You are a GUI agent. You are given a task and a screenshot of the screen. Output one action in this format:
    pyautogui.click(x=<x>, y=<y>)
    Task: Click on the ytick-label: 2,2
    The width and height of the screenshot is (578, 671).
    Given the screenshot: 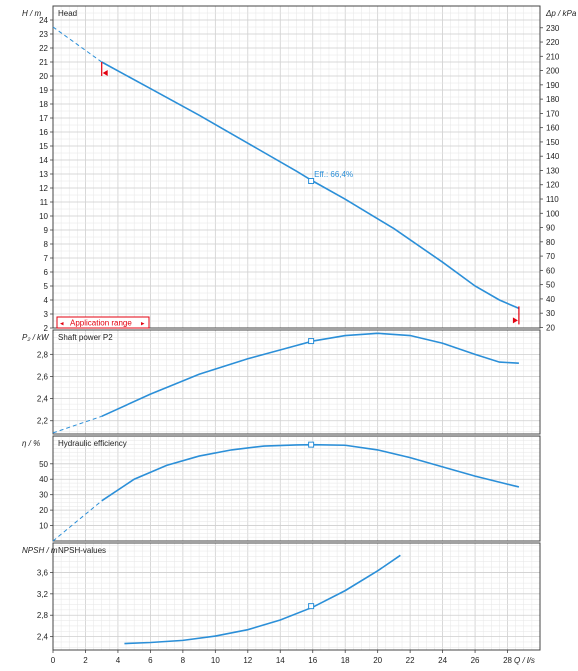 What is the action you would take?
    pyautogui.click(x=43, y=421)
    